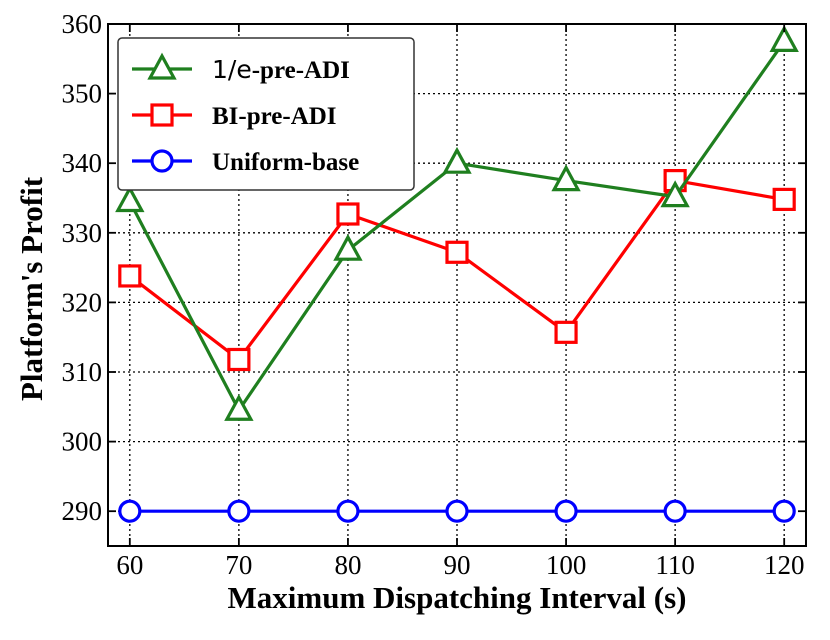 Image resolution: width=830 pixels, height=640 pixels. Describe the element at coordinates (347, 565) in the screenshot. I see `x-tick-label: 80` at that location.